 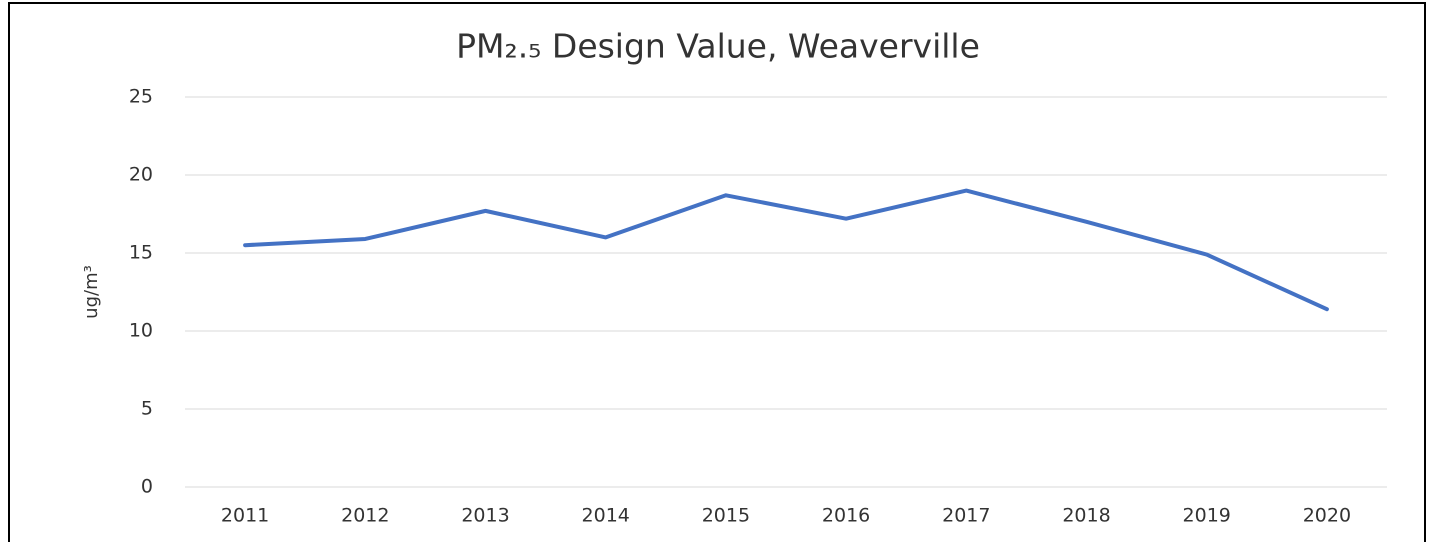 I want to click on y-tick-label: 10, so click(x=141, y=331).